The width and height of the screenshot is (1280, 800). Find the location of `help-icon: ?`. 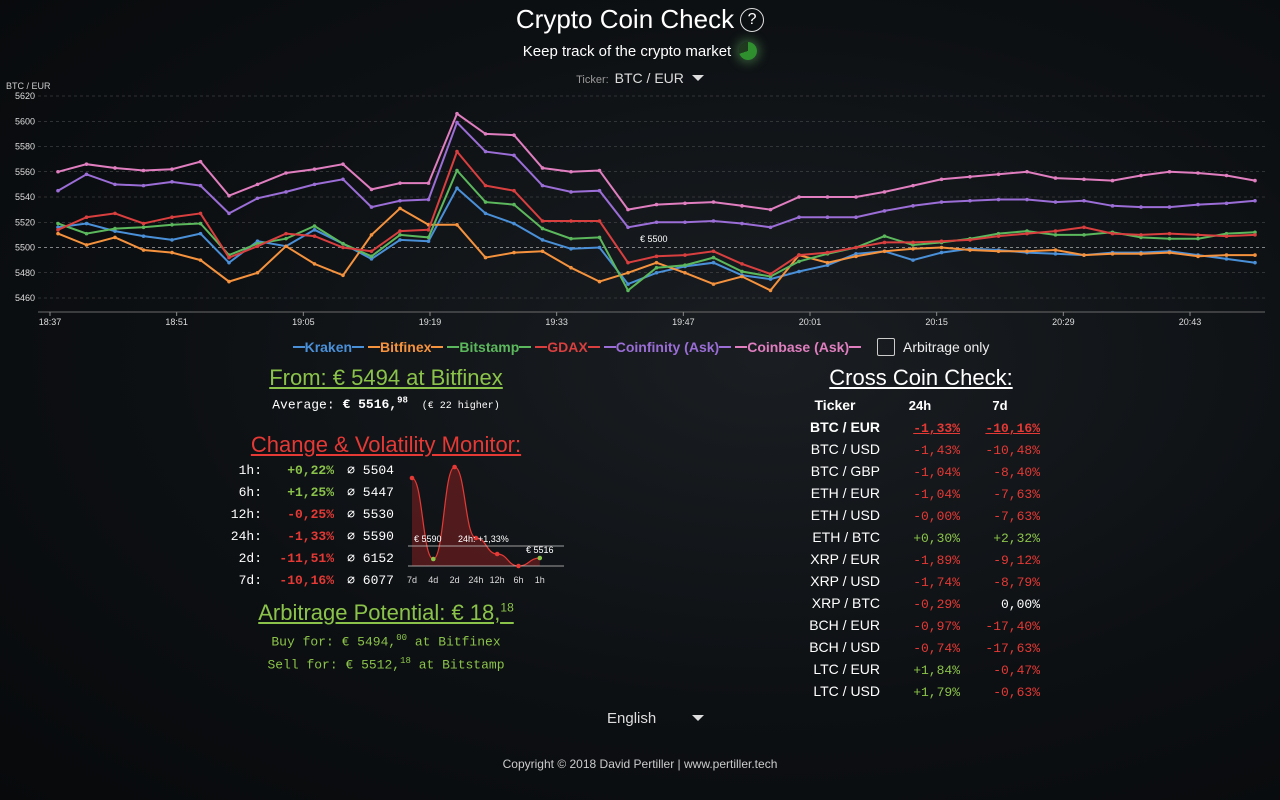

help-icon: ? is located at coordinates (752, 20).